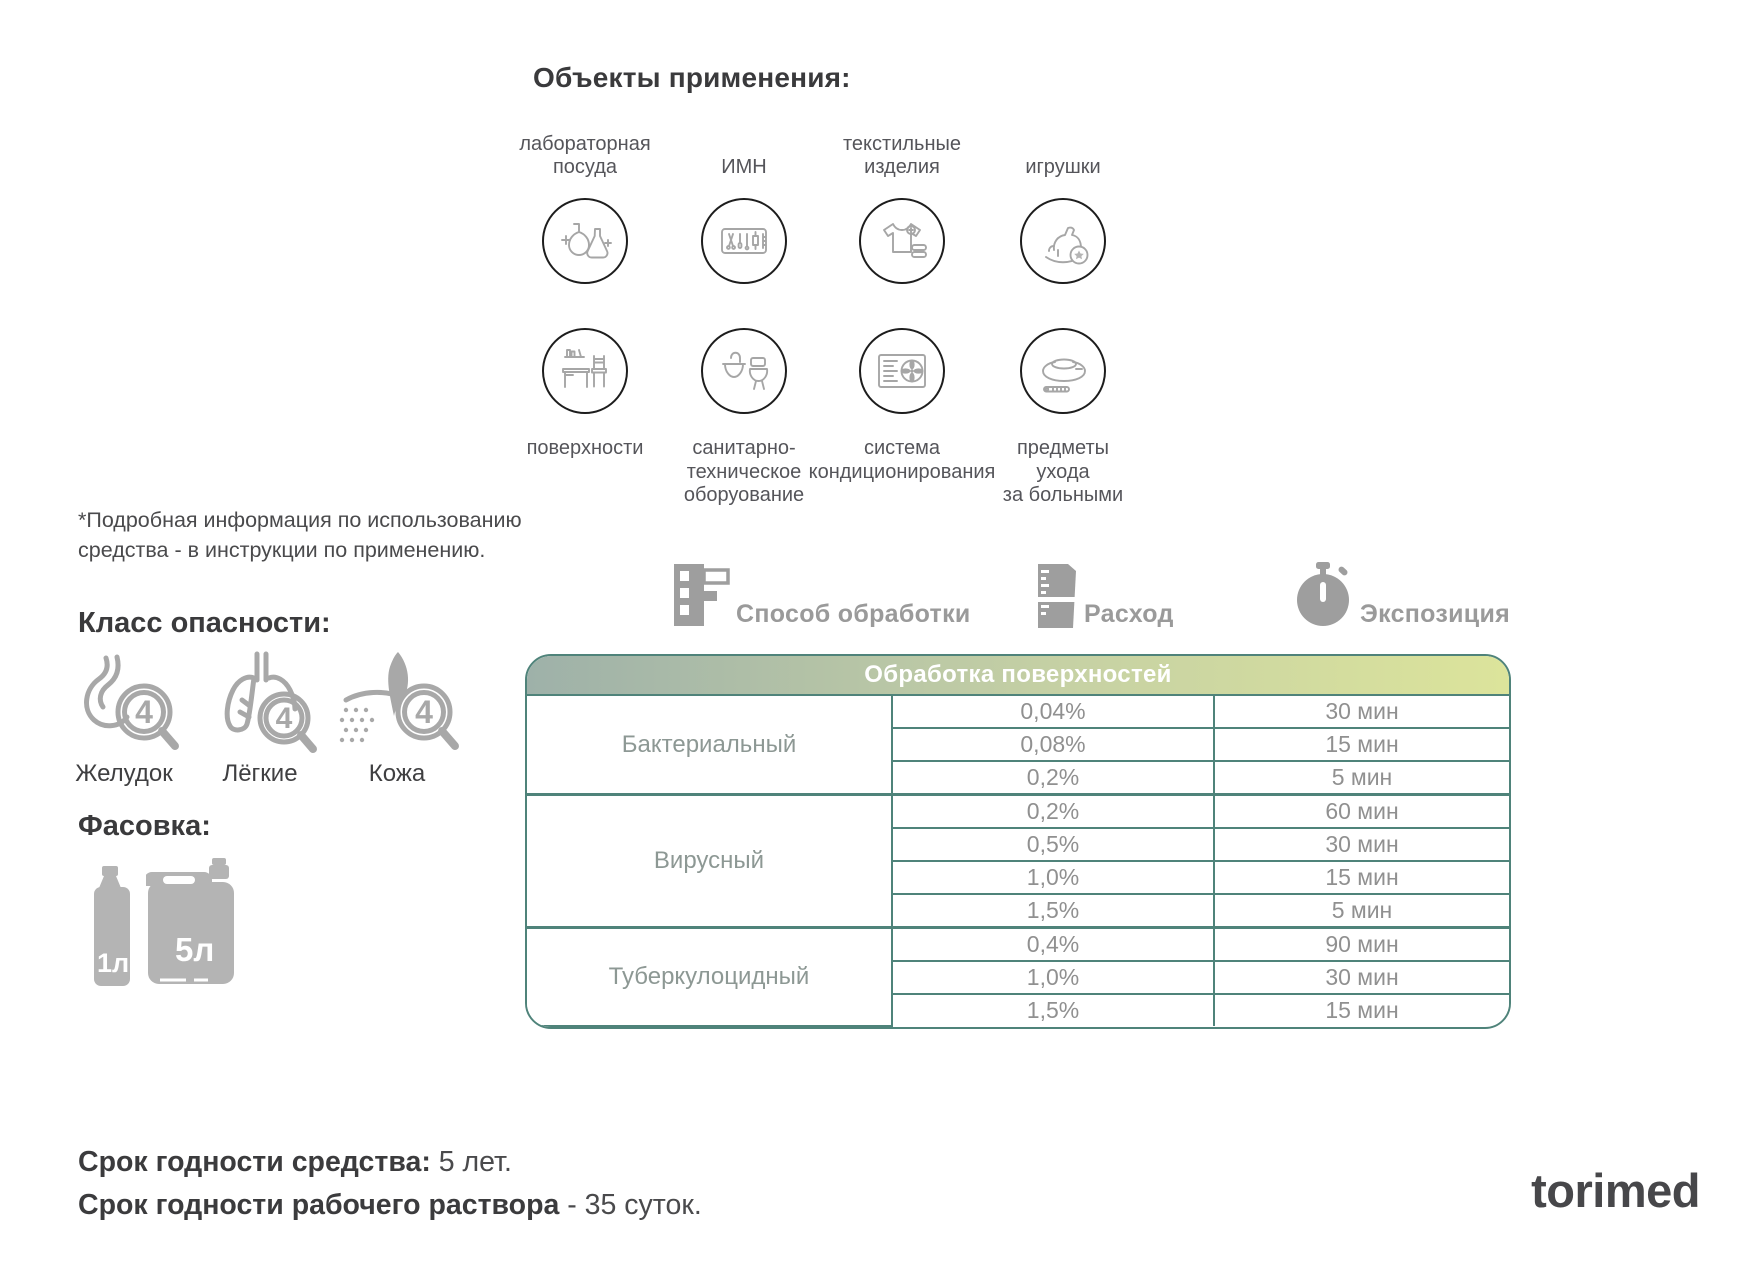  Describe the element at coordinates (260, 773) in the screenshot. I see `hazard-label: Лёгкие` at that location.